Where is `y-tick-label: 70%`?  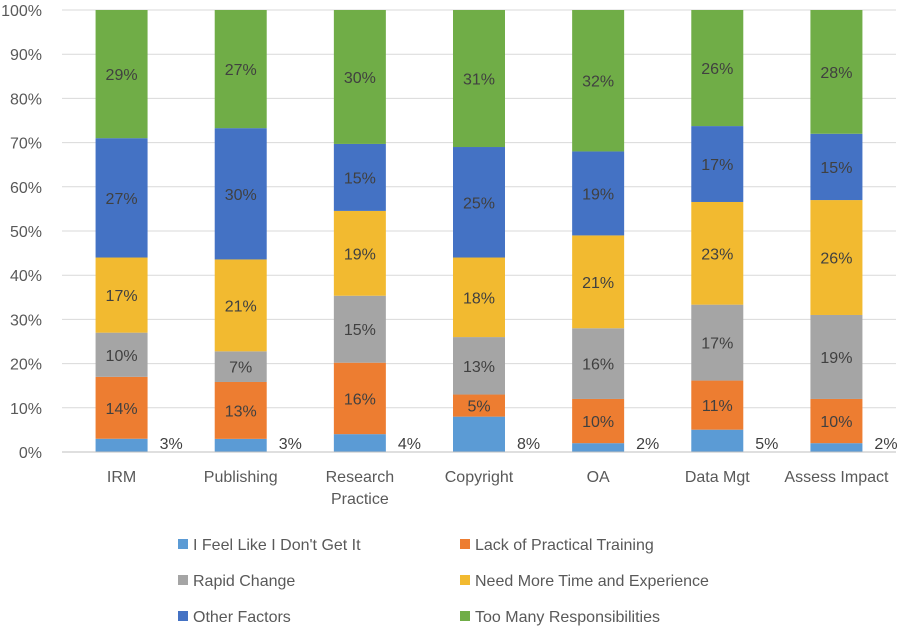 y-tick-label: 70% is located at coordinates (26, 144).